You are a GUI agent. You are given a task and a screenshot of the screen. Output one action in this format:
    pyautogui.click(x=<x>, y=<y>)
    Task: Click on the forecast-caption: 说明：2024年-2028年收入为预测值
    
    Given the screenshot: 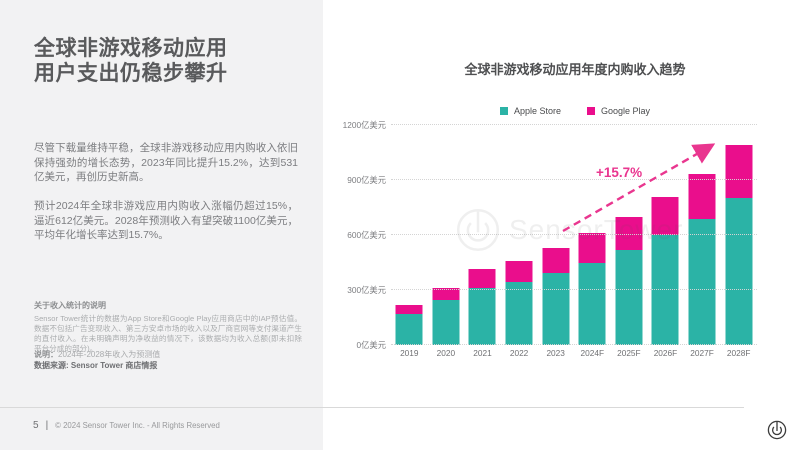 What is the action you would take?
    pyautogui.click(x=97, y=354)
    